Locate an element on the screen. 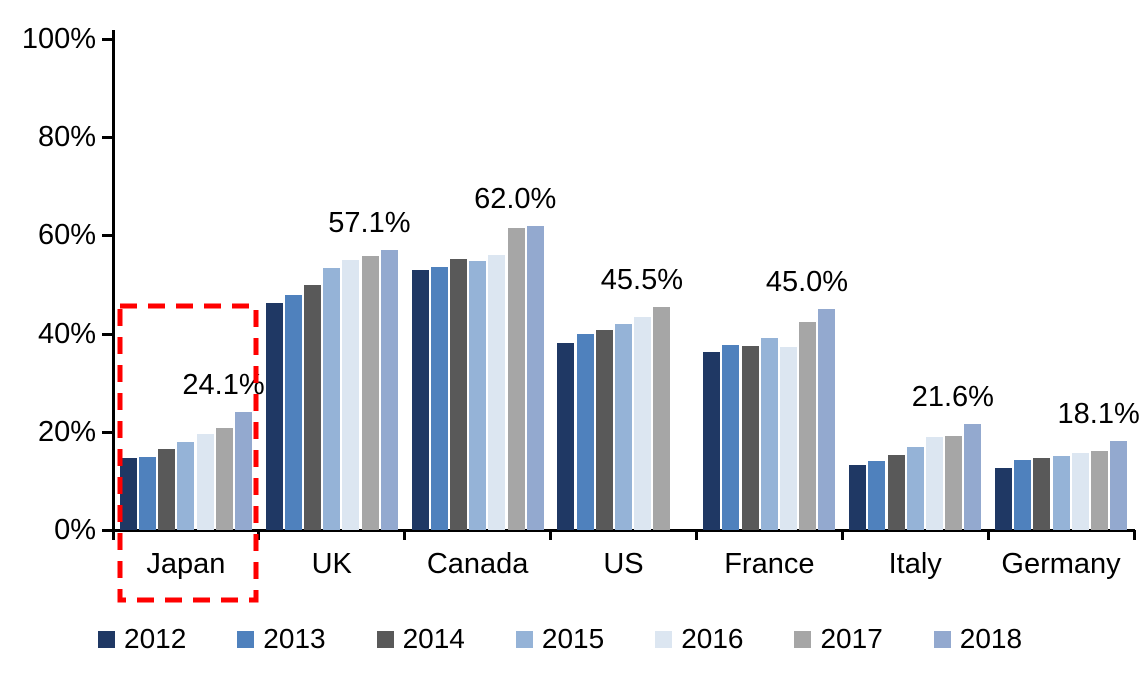 This screenshot has height=683, width=1142. y-tick-label: 80% is located at coordinates (66, 137).